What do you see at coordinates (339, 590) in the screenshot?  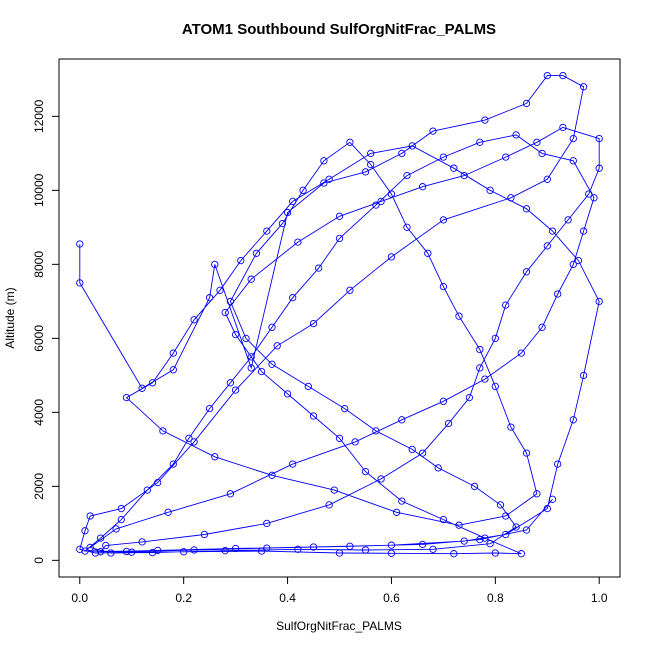 I see `x-axis: 0.0 0.2 0.4 0.6 0.8 1.0` at bounding box center [339, 590].